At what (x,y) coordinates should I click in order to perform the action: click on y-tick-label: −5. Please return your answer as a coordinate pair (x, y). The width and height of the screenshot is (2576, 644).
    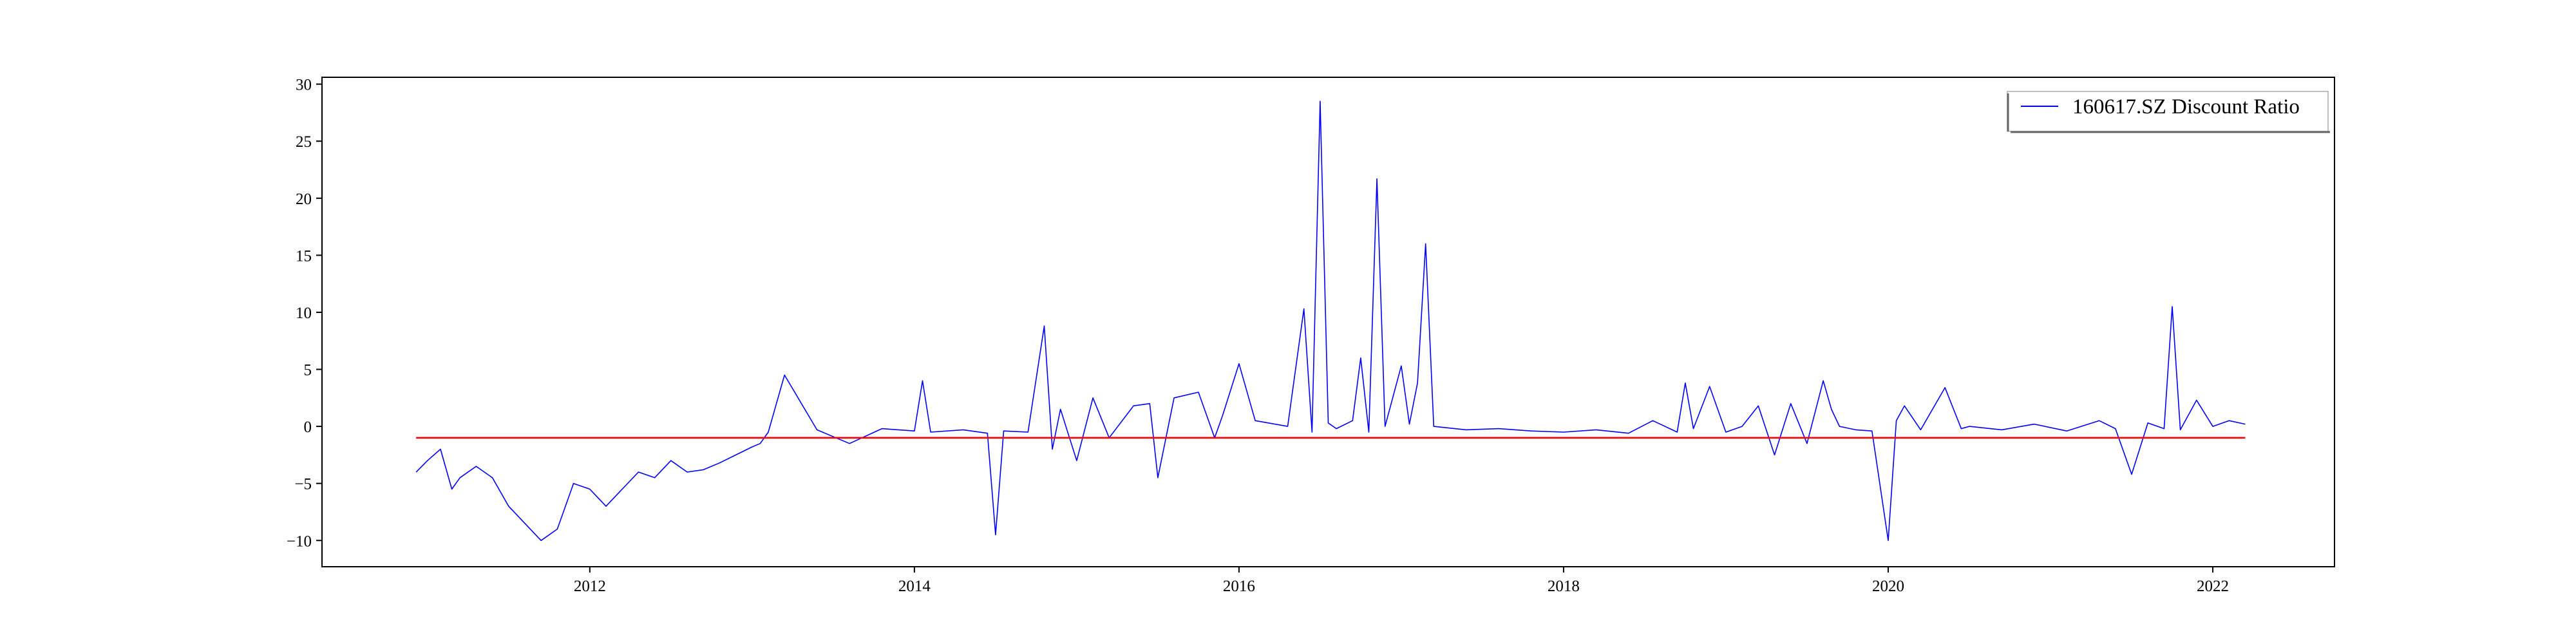
    Looking at the image, I should click on (303, 484).